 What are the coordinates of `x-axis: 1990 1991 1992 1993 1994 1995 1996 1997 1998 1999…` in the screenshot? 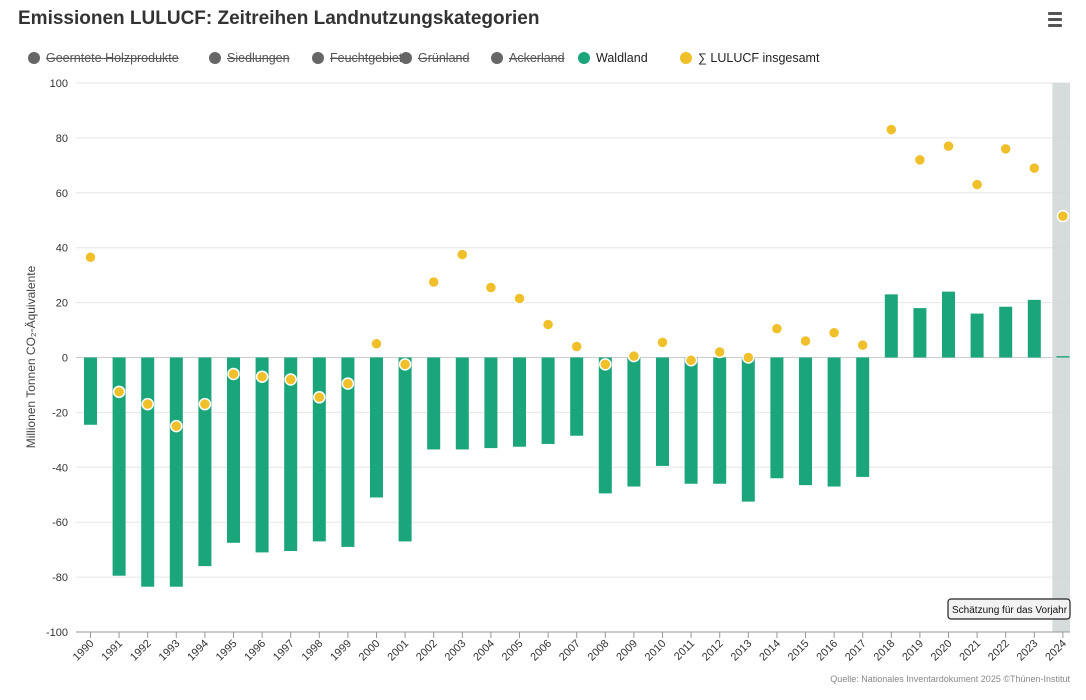 It's located at (570, 647).